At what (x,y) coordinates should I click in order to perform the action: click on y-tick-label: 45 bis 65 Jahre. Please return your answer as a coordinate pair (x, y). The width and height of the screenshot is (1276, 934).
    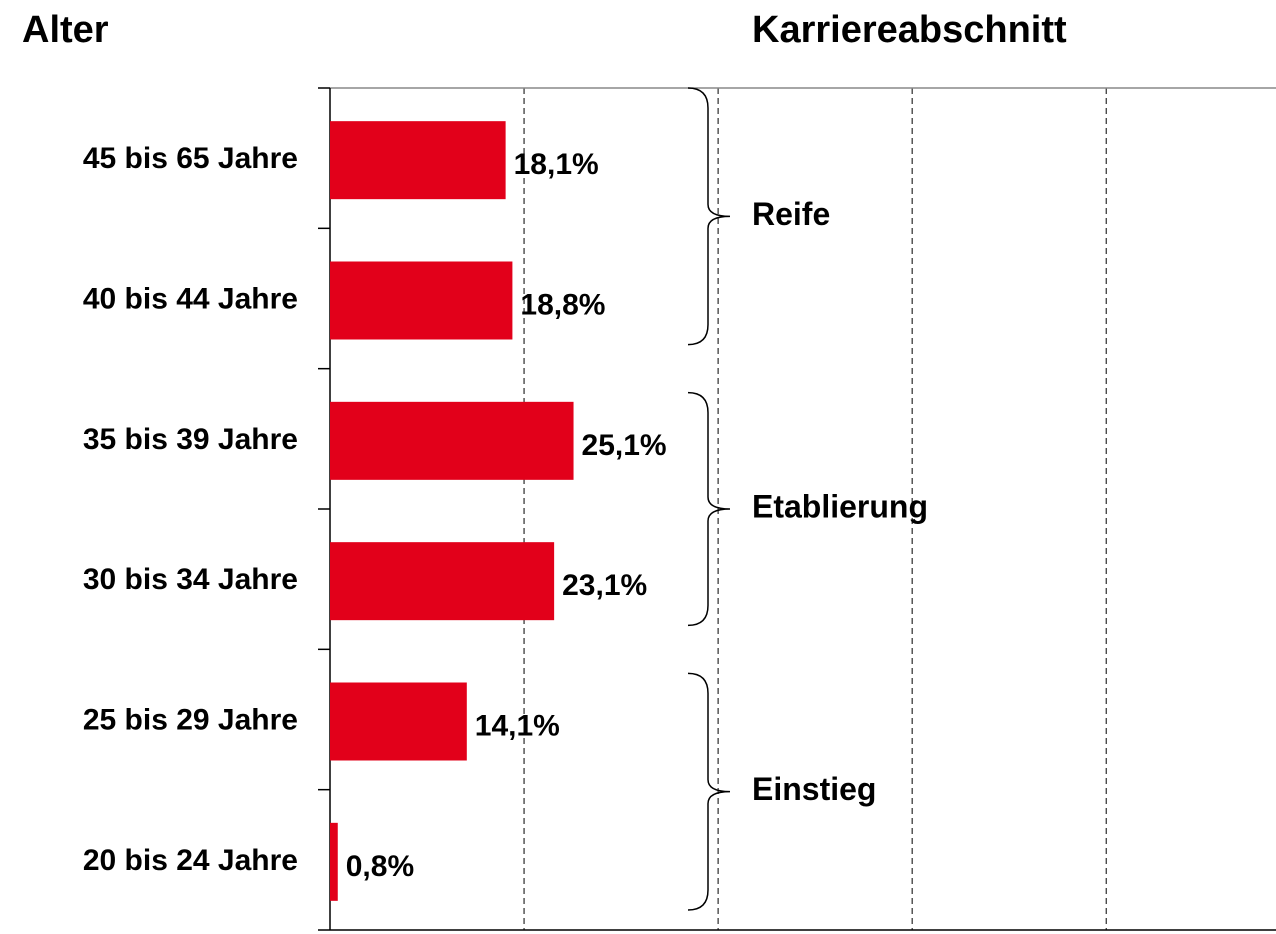
    Looking at the image, I should click on (190, 158).